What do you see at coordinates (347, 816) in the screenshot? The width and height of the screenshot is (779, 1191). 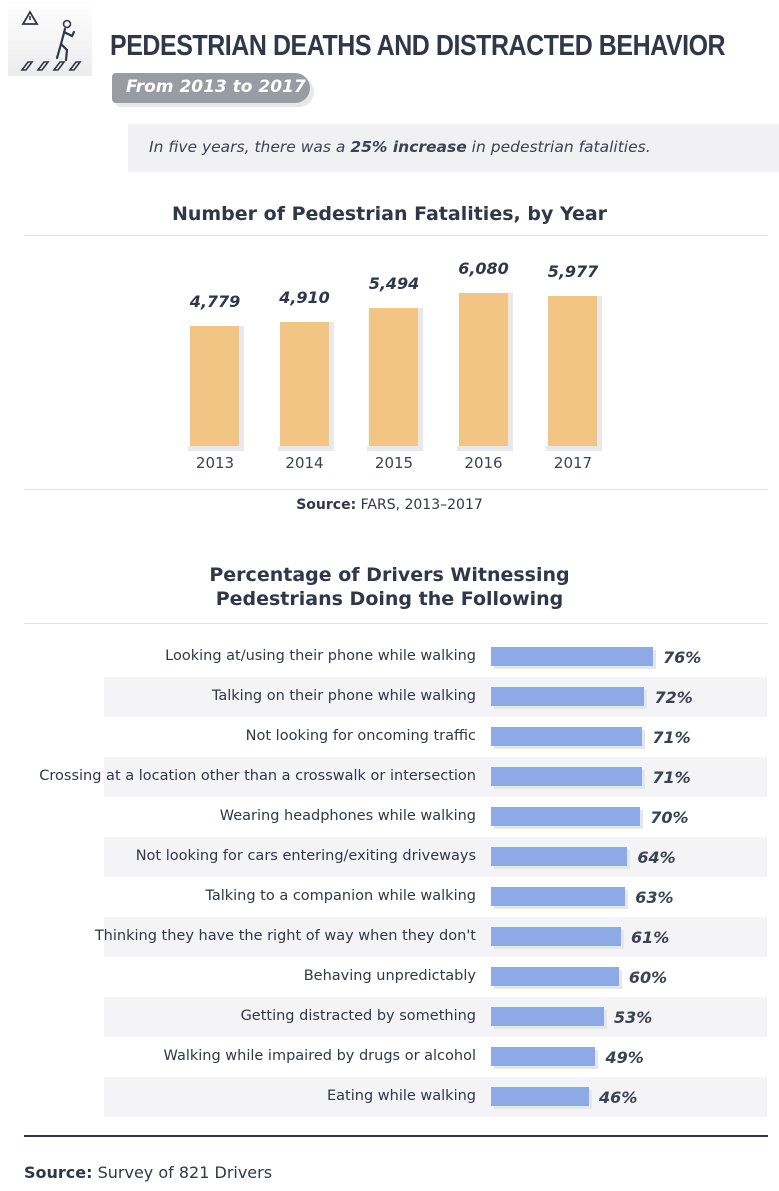 I see `category-label: Wearing headphones while walking` at bounding box center [347, 816].